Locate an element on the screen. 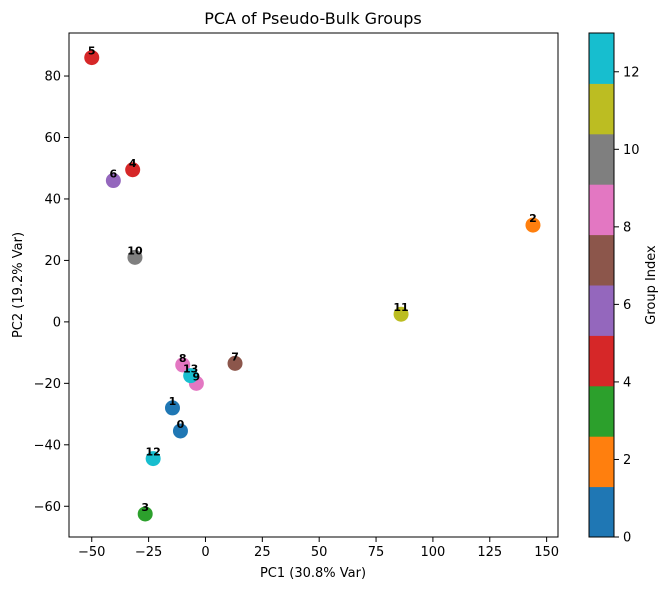 This screenshot has height=590, width=670. point-label: 11 is located at coordinates (400, 307).